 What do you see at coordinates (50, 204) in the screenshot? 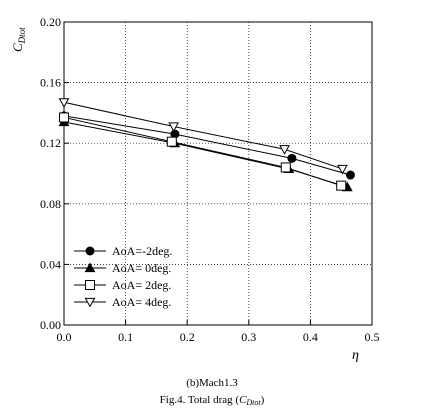
I see `y-tick-label: 0.08` at bounding box center [50, 204].